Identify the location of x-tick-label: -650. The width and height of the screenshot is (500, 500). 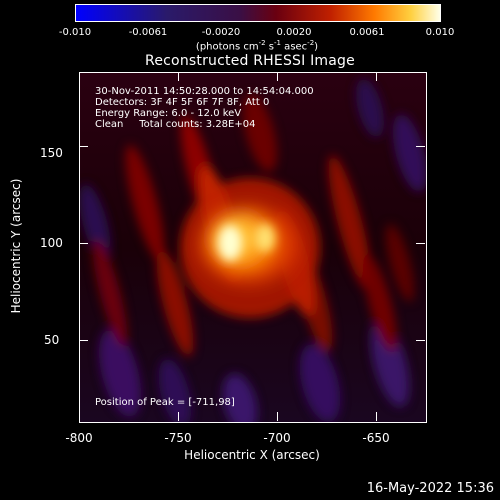
(376, 438).